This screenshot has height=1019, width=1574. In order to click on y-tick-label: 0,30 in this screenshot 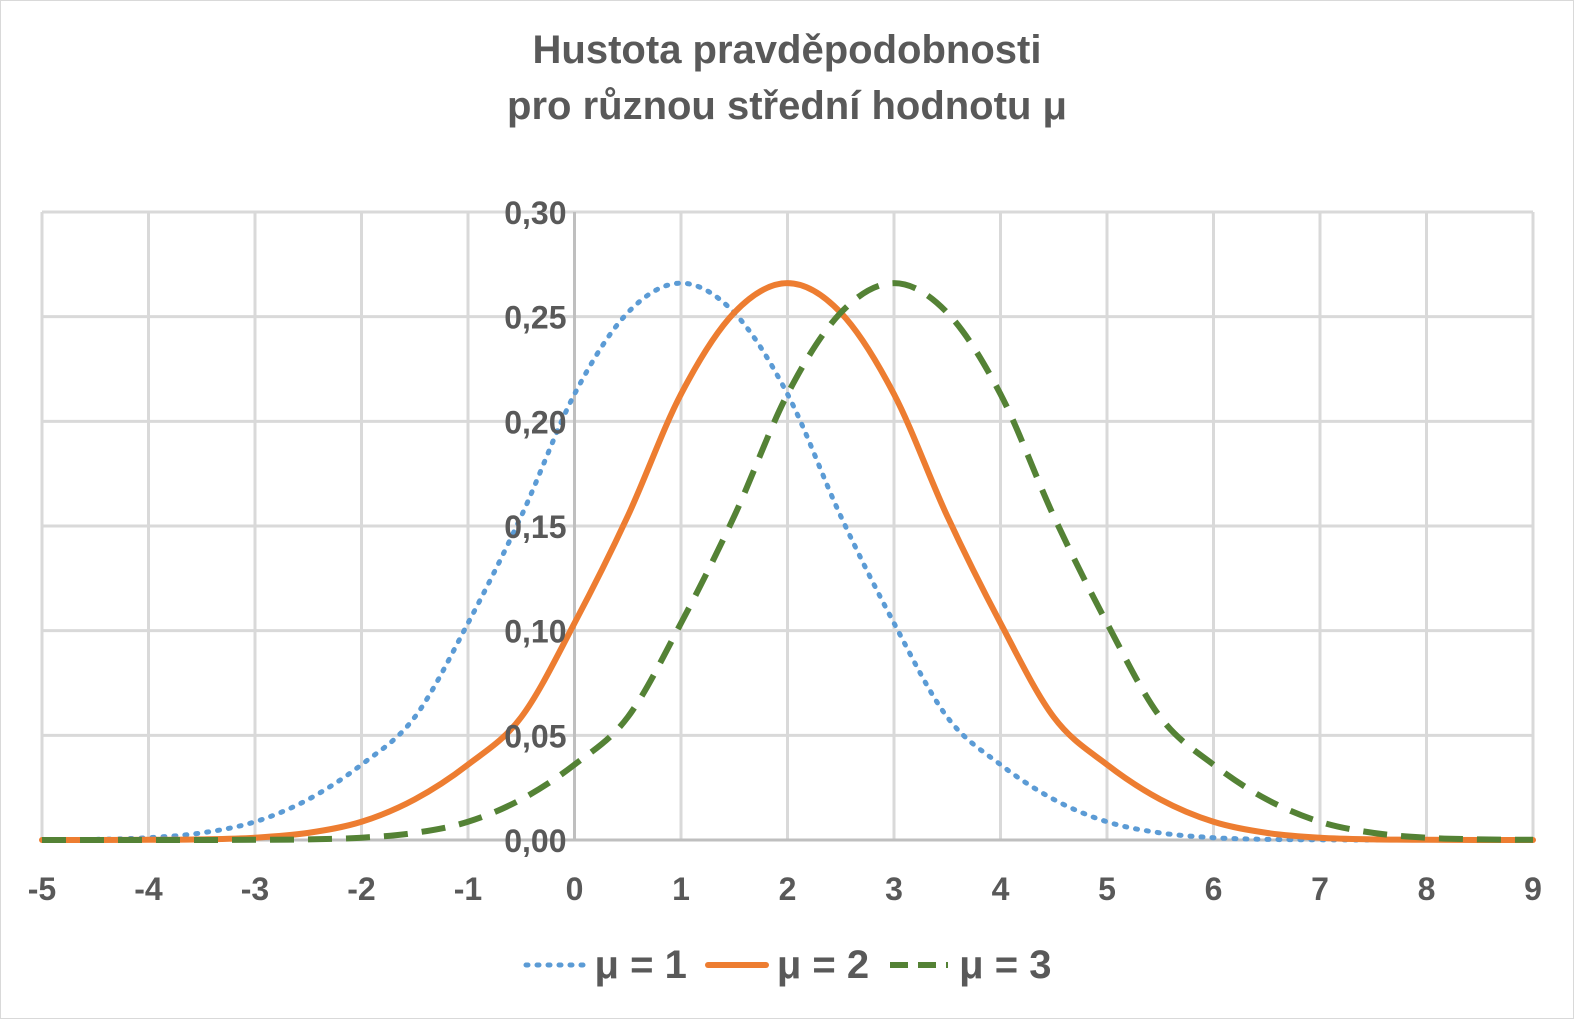, I will do `click(535, 213)`.